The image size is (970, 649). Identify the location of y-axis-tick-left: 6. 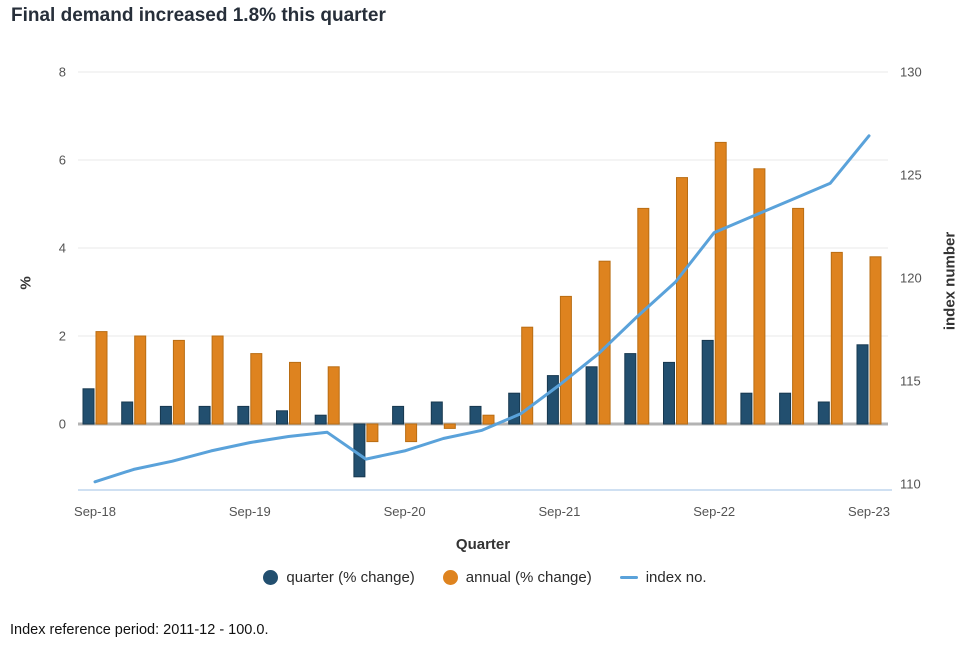
(62, 160).